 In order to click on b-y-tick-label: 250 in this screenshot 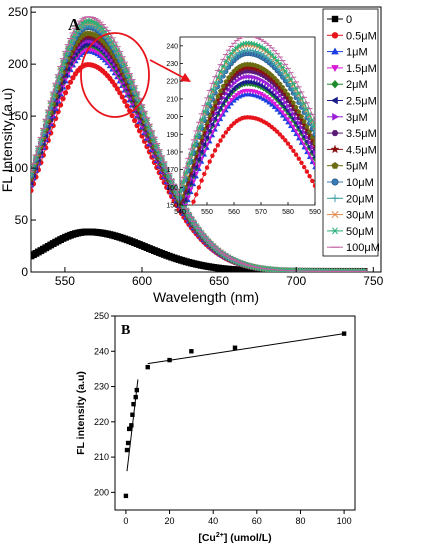, I will do `click(101, 316)`.